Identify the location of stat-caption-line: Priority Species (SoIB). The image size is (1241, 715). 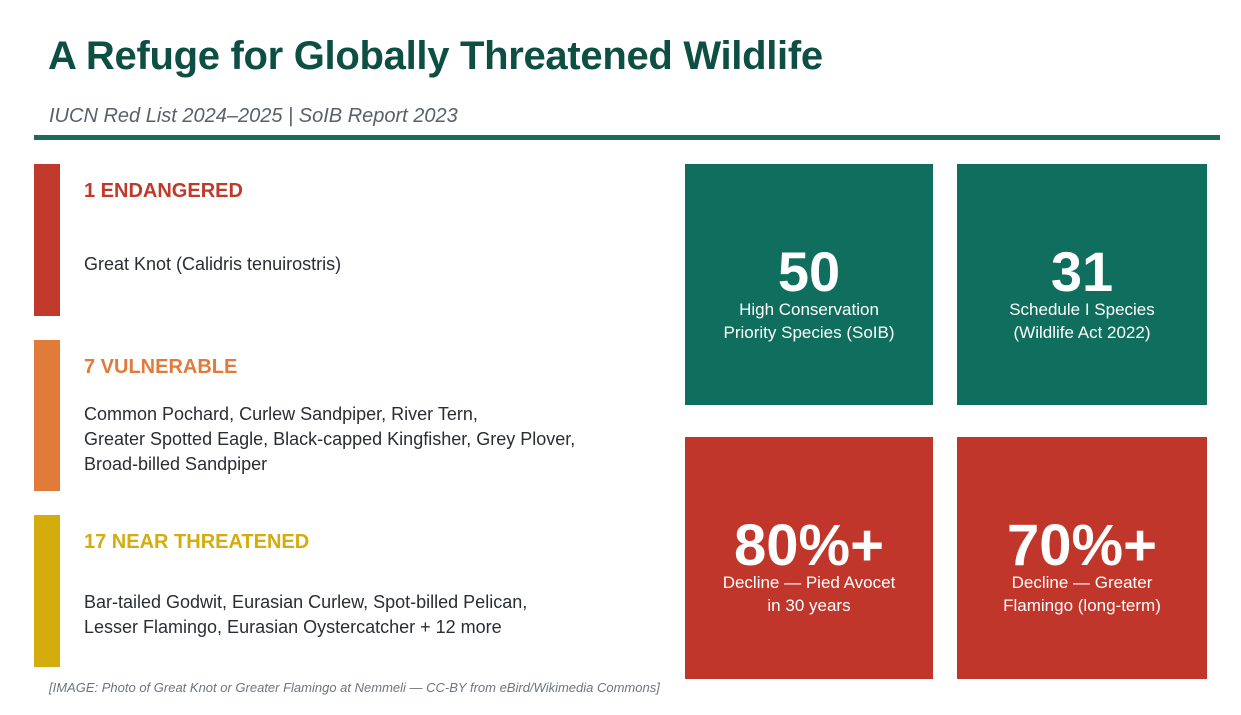
(809, 332).